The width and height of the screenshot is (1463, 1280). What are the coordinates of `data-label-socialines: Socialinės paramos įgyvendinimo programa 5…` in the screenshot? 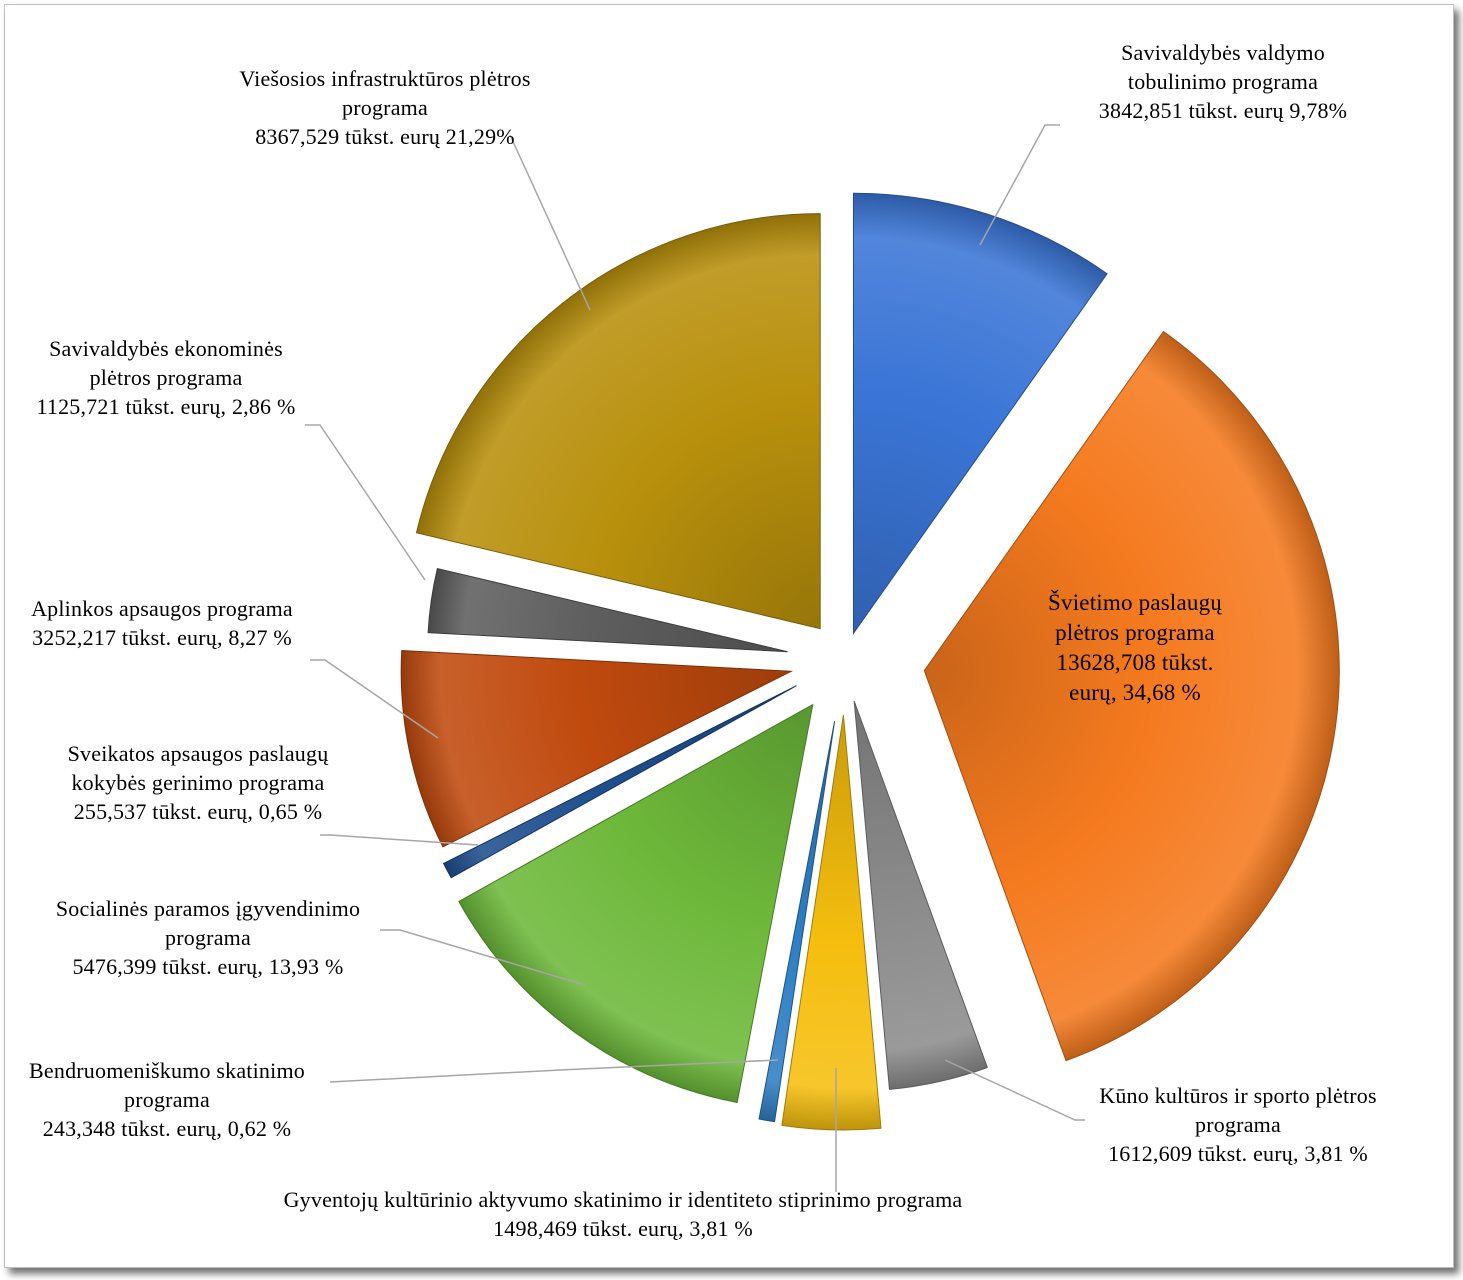 It's located at (208, 937).